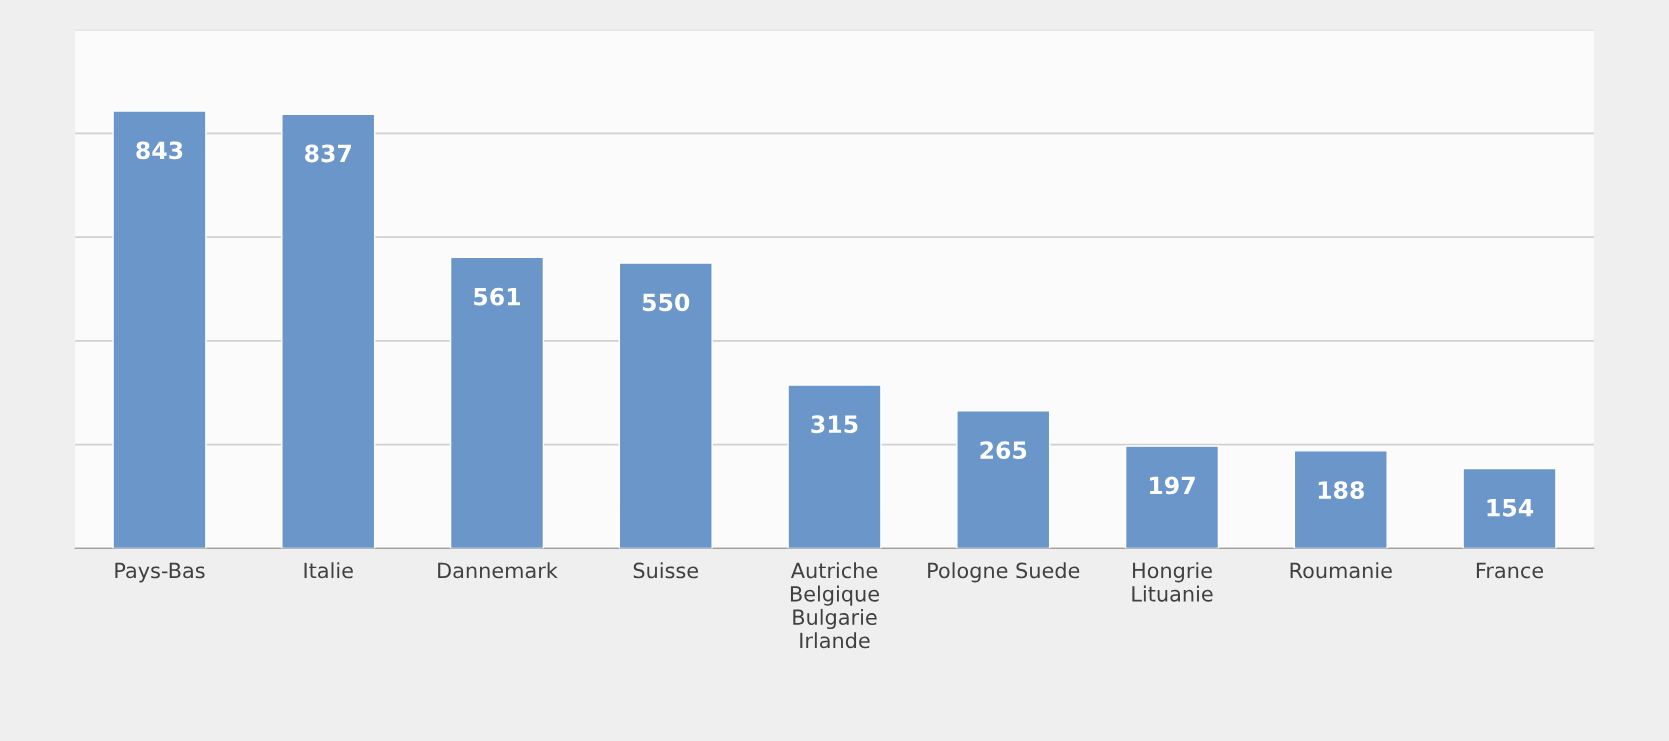  Describe the element at coordinates (1341, 570) in the screenshot. I see `x-tick-label: Roumanie` at that location.